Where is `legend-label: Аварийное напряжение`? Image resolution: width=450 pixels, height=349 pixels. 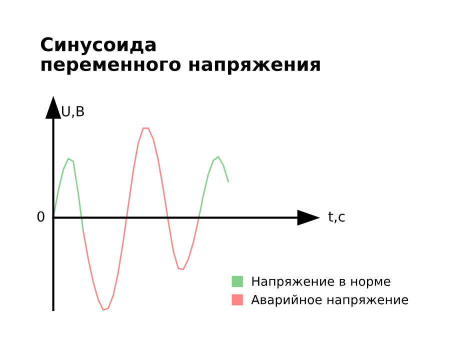
legend-label: Аварийное напряжение is located at coordinates (329, 300).